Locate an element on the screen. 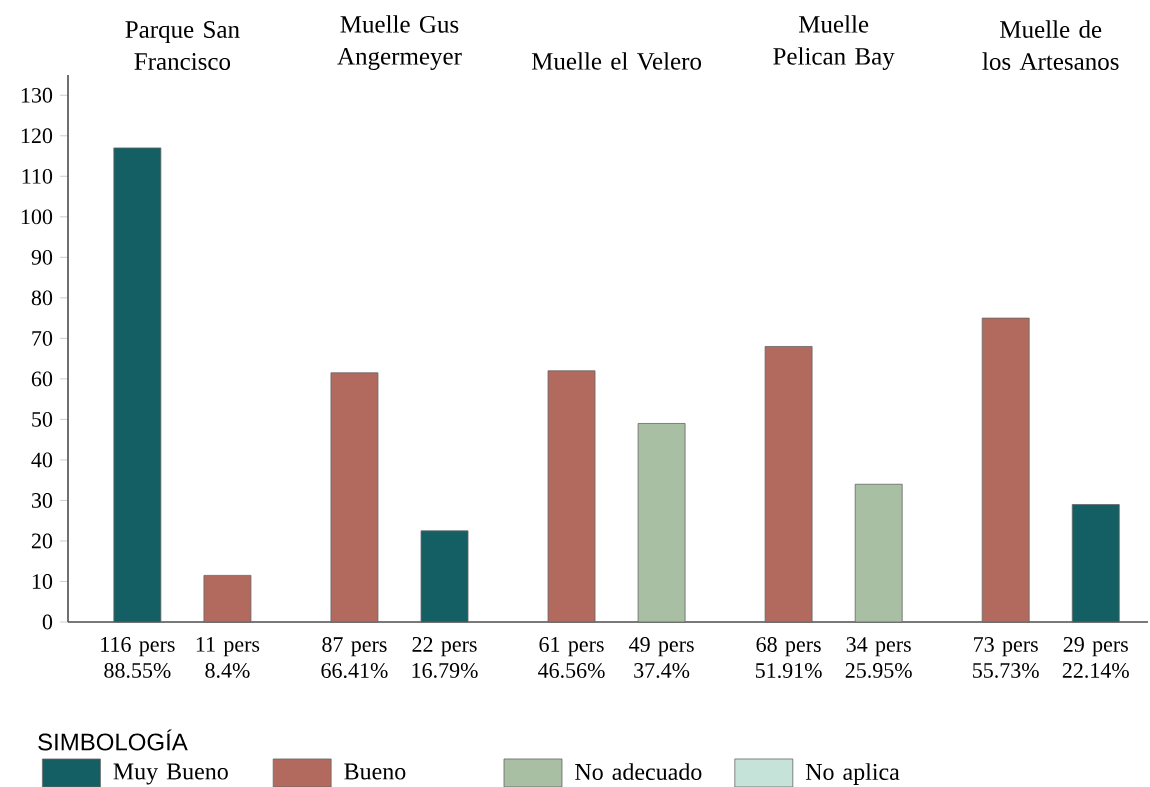  x-tick-label: 61 pers 46.56% is located at coordinates (571, 657).